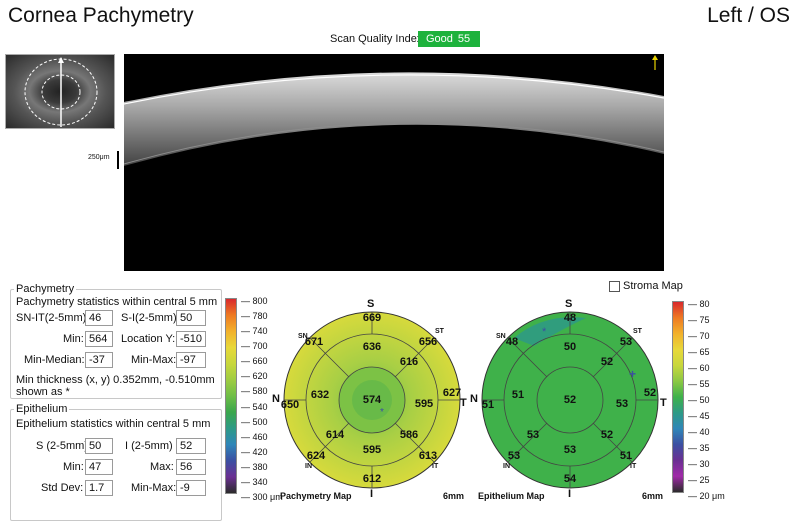 Image resolution: width=800 pixels, height=530 pixels. I want to click on pachy-colorbar-tick-1: — 780, so click(254, 316).